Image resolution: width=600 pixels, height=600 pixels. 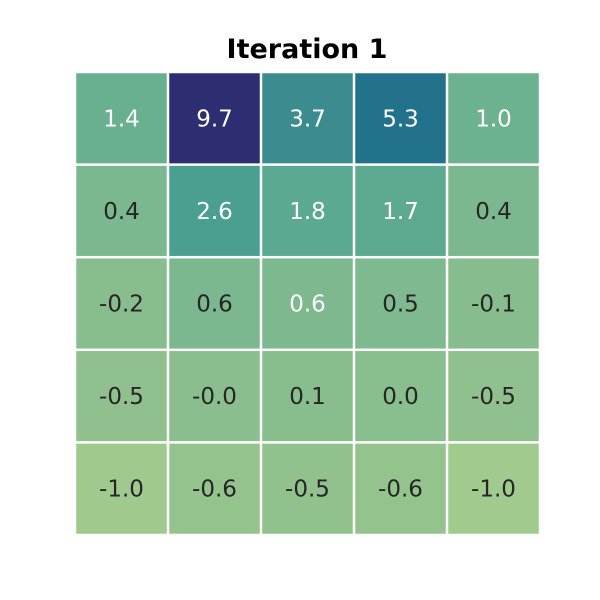 I want to click on heatmap-cell-label: -0.2, so click(x=121, y=305).